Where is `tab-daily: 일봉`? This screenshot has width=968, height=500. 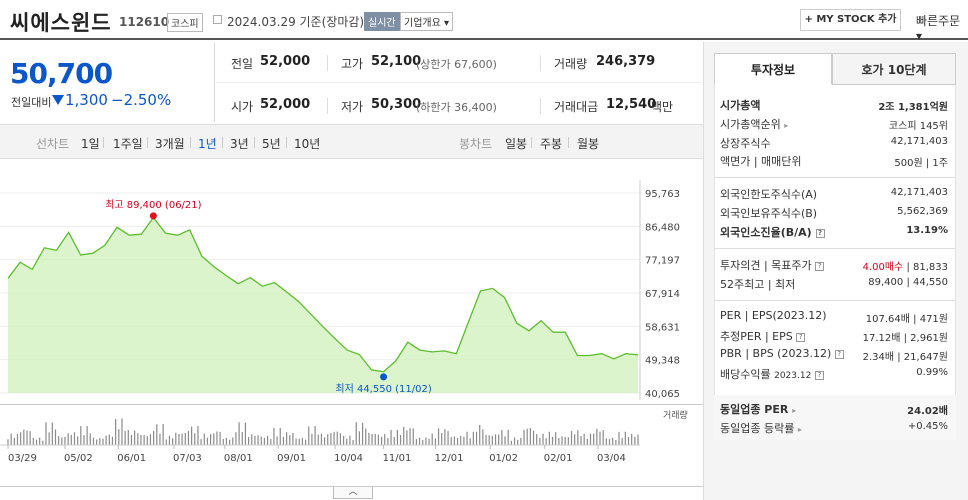
tab-daily: 일봉 is located at coordinates (516, 144).